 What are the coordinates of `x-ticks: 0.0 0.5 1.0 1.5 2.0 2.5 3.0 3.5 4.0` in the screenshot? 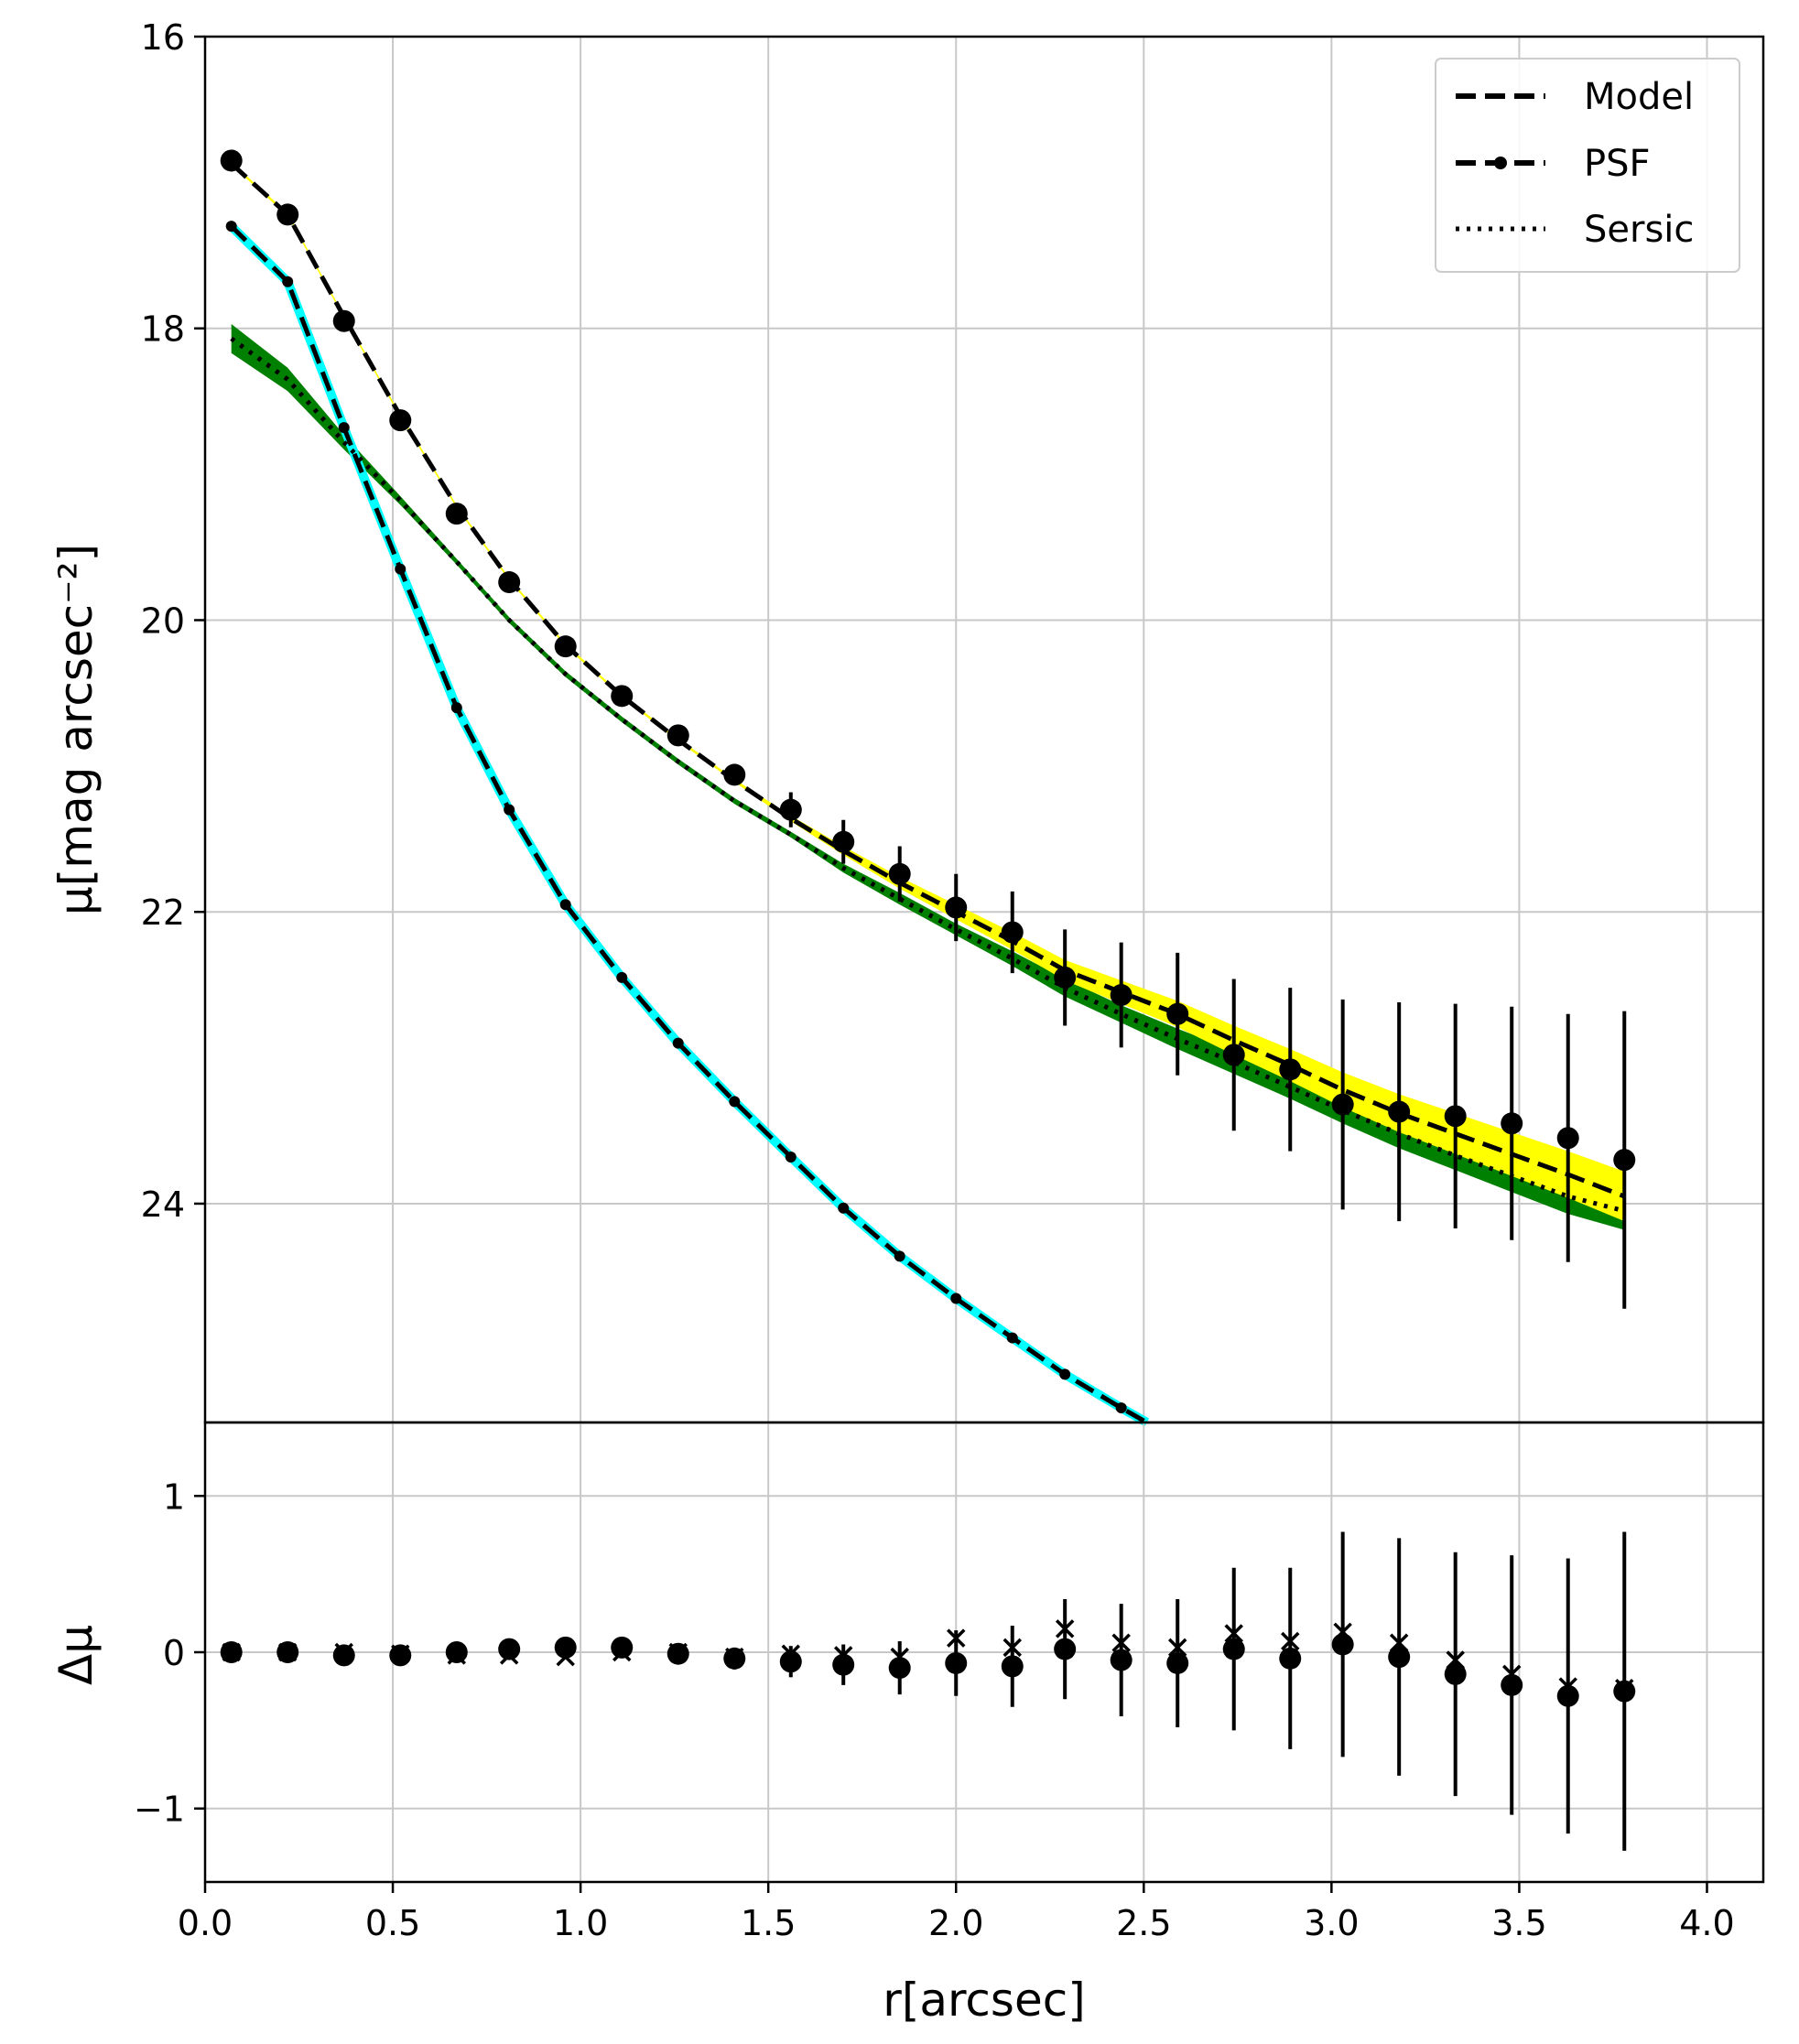 It's located at (956, 1912).